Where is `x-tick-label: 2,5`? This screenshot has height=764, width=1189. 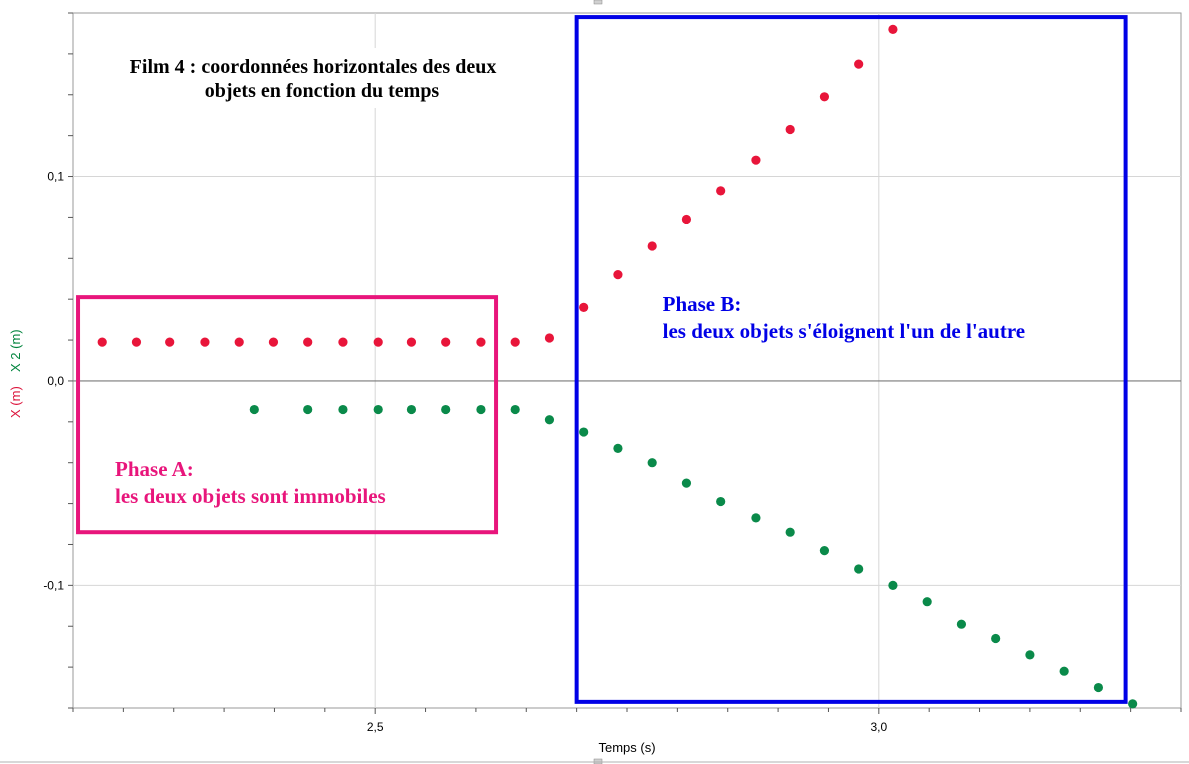 x-tick-label: 2,5 is located at coordinates (375, 727).